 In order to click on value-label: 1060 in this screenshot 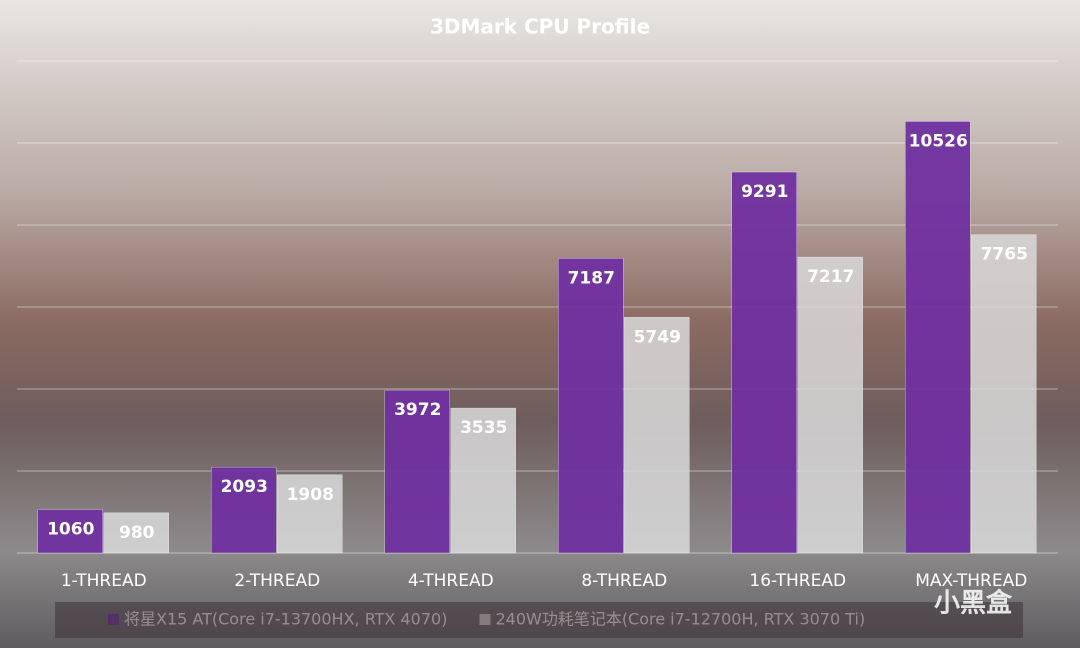, I will do `click(70, 530)`.